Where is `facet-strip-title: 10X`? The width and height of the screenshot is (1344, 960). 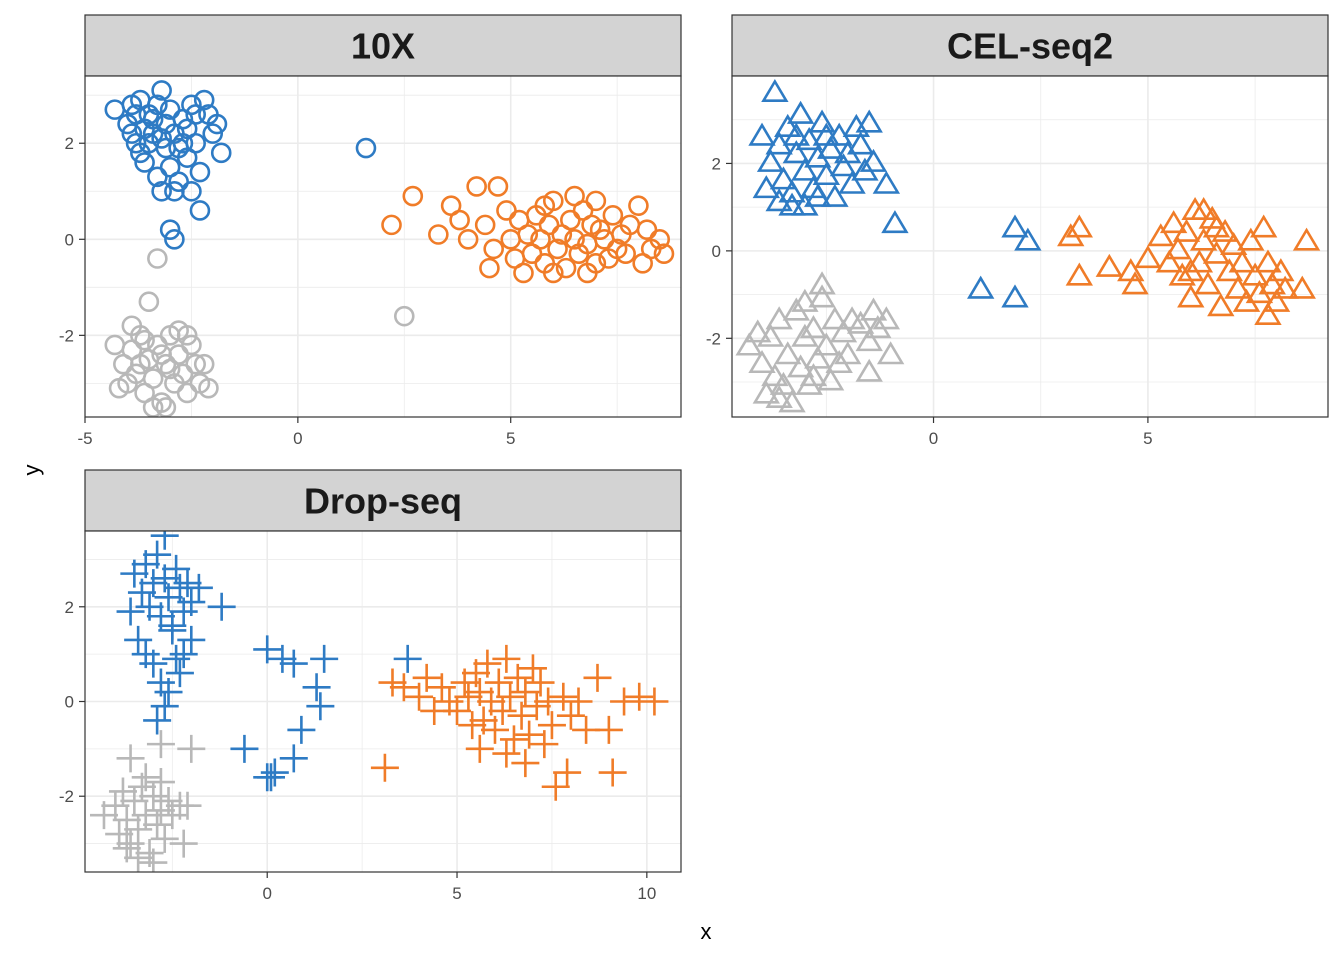
facet-strip-title: 10X is located at coordinates (383, 46).